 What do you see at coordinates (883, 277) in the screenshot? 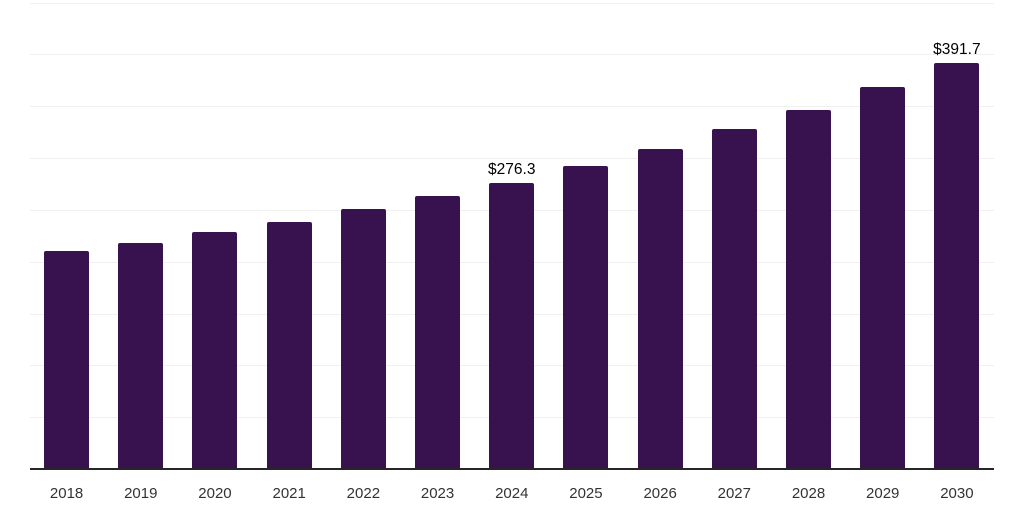
I see `bar-2029` at bounding box center [883, 277].